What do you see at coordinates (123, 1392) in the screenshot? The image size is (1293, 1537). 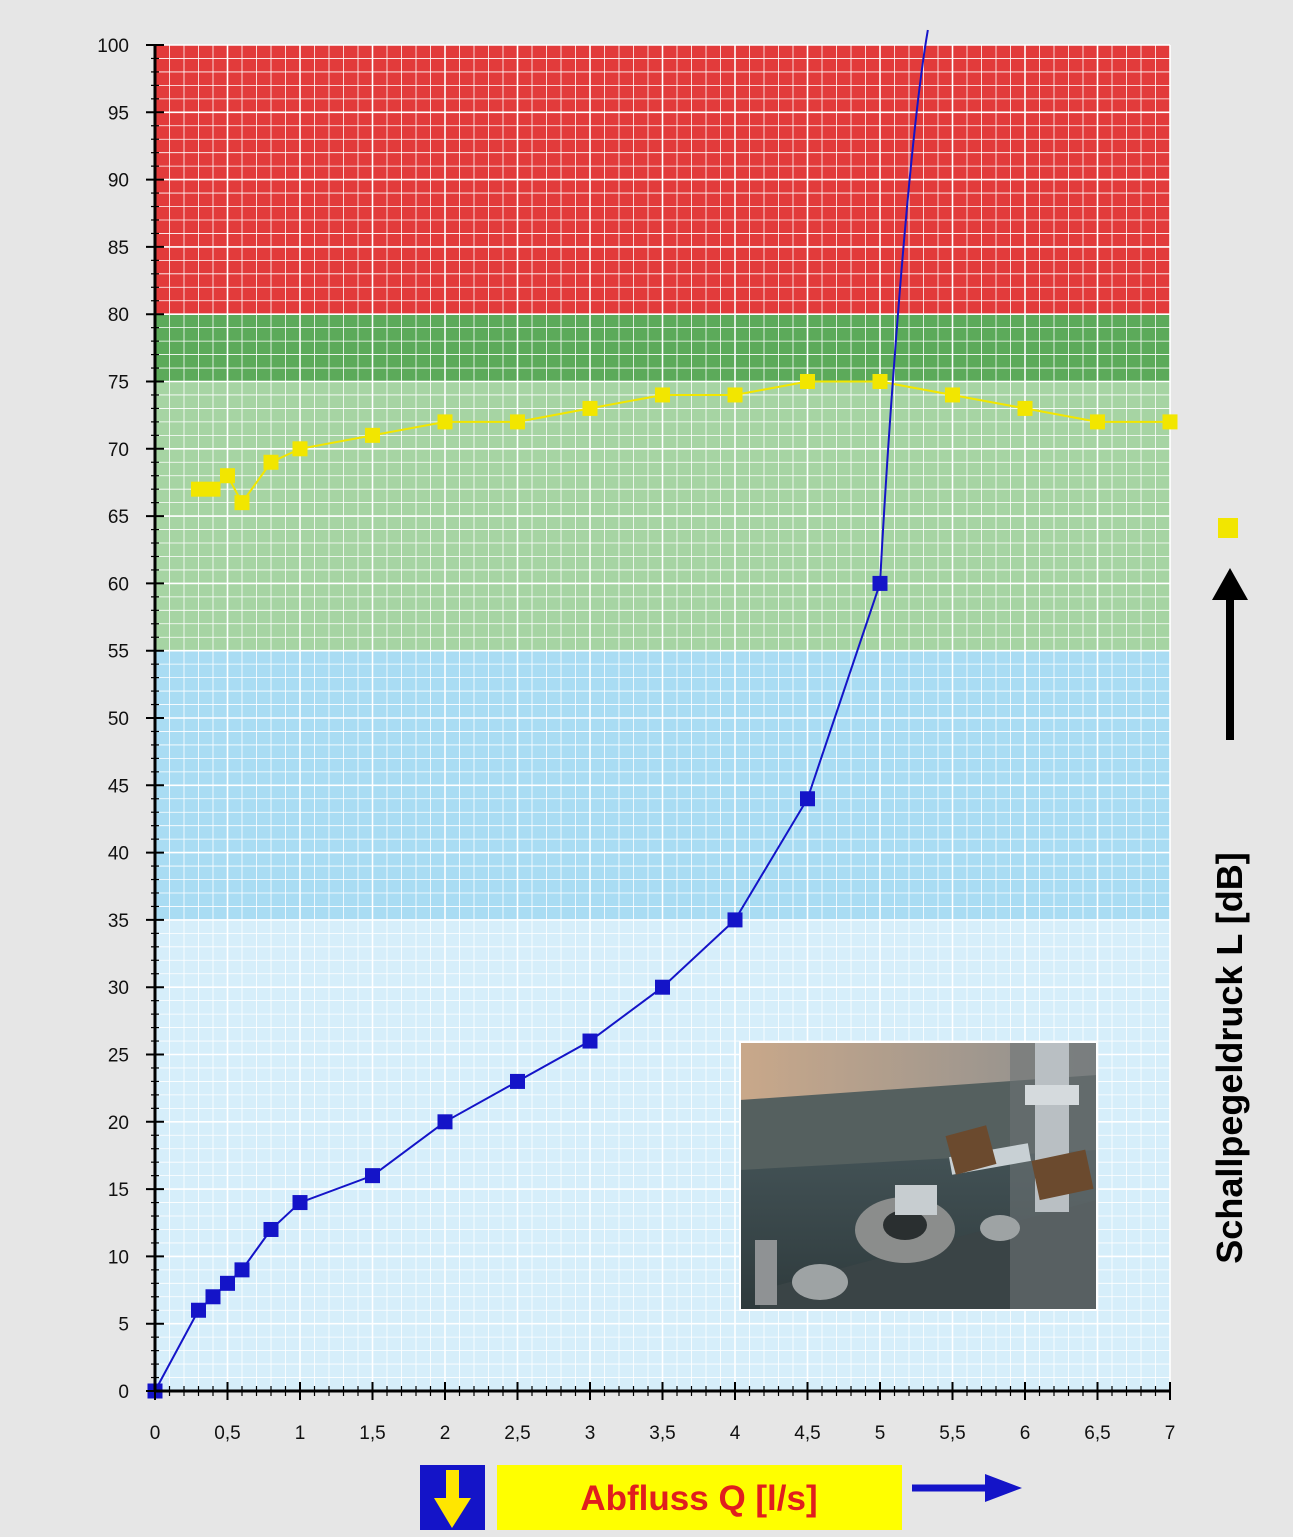 I see `y-tick-label: 0` at bounding box center [123, 1392].